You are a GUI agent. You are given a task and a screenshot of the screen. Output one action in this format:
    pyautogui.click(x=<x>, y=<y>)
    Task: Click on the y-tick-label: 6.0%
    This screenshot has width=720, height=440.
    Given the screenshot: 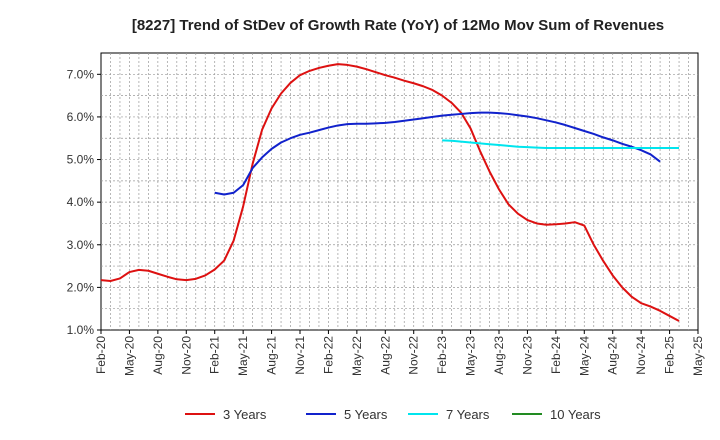 What is the action you would take?
    pyautogui.click(x=81, y=117)
    